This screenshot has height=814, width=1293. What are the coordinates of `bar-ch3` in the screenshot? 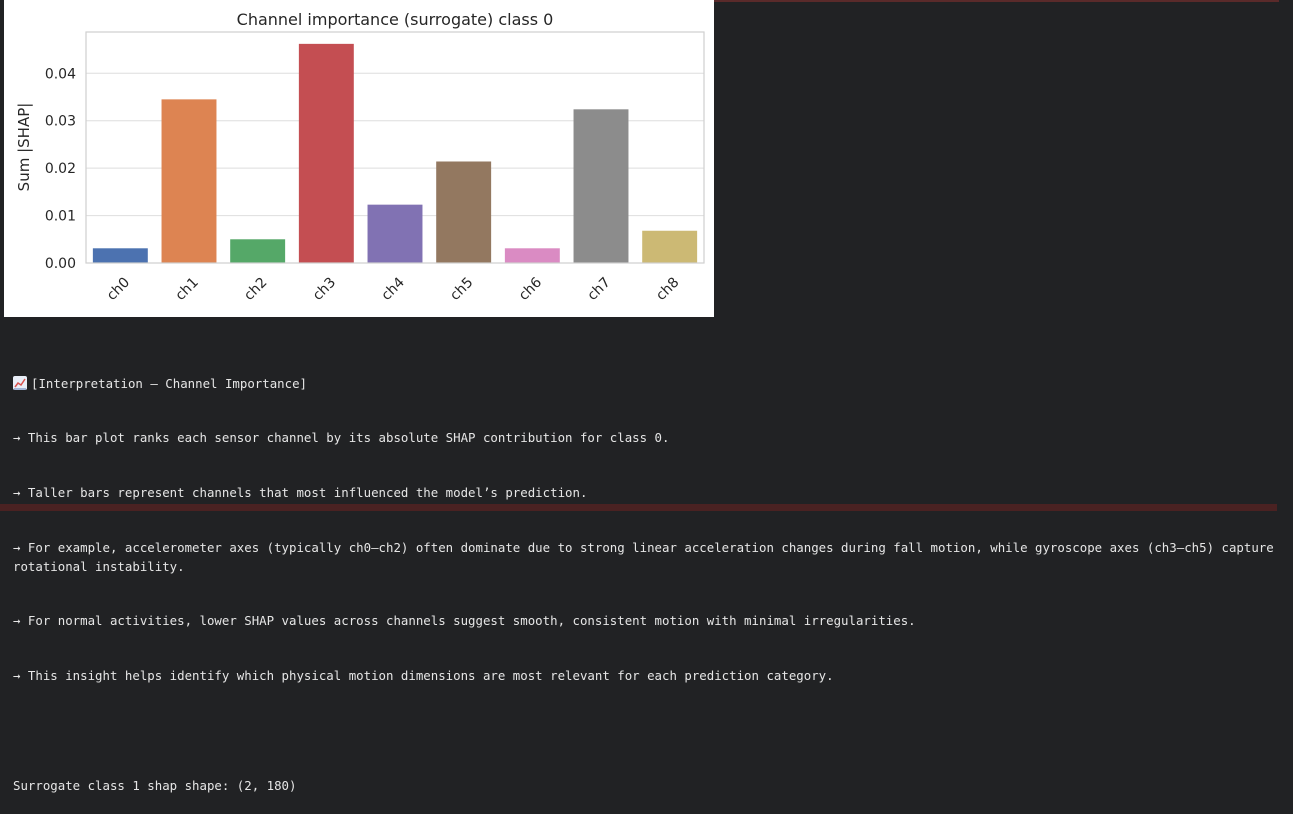 It's located at (326, 153).